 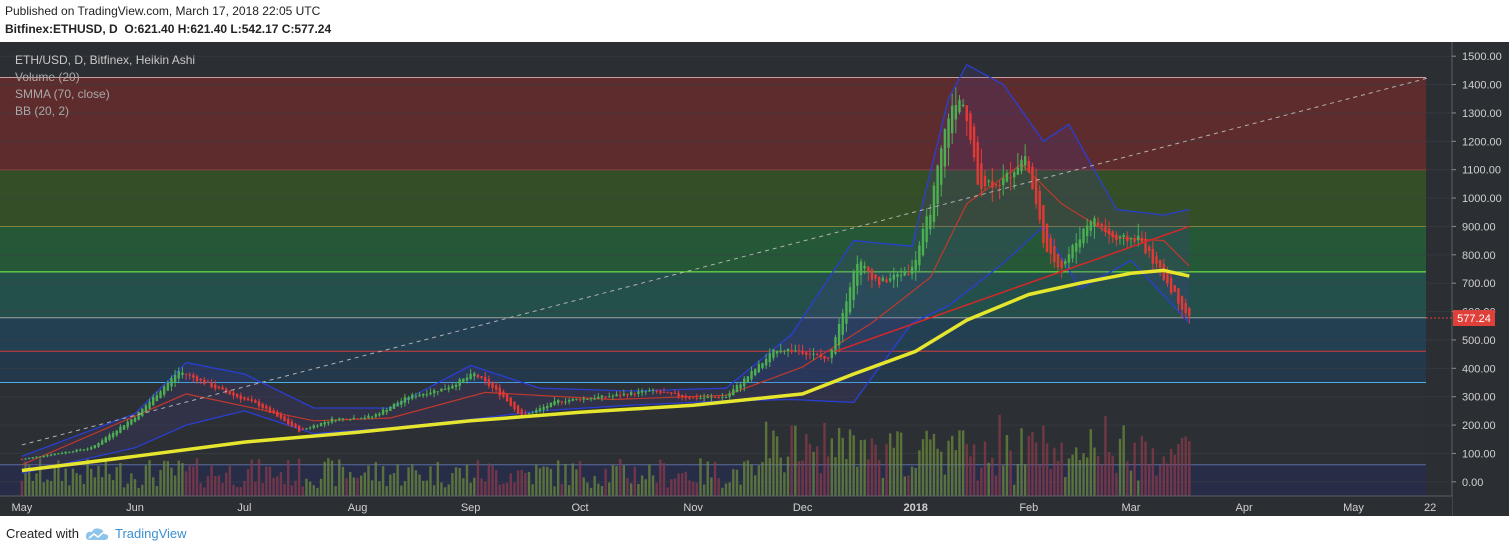 I want to click on tradingview-link: TradingView, so click(x=150, y=533).